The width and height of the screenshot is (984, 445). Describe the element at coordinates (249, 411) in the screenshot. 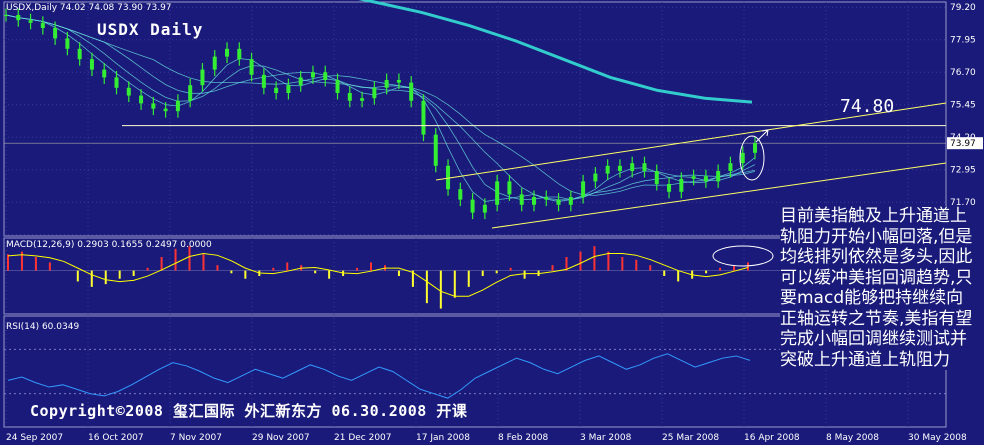

I see `copyright-text: Copyright©2008 玺汇国际 外汇新东方 06.30.2008 开课` at that location.